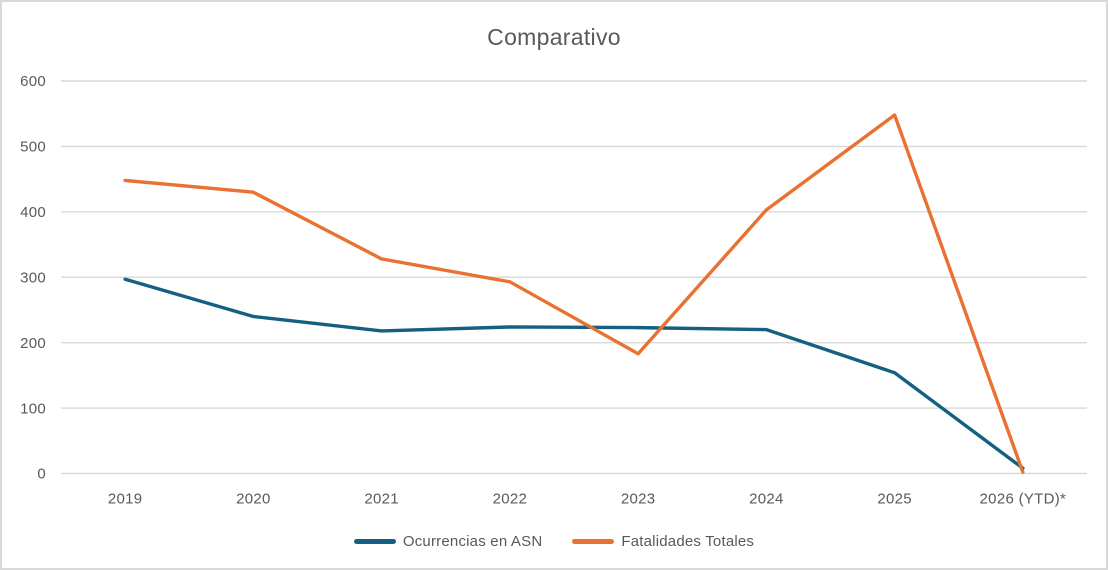 This screenshot has width=1108, height=570. I want to click on legend-swatch-ocurrencias, so click(374, 541).